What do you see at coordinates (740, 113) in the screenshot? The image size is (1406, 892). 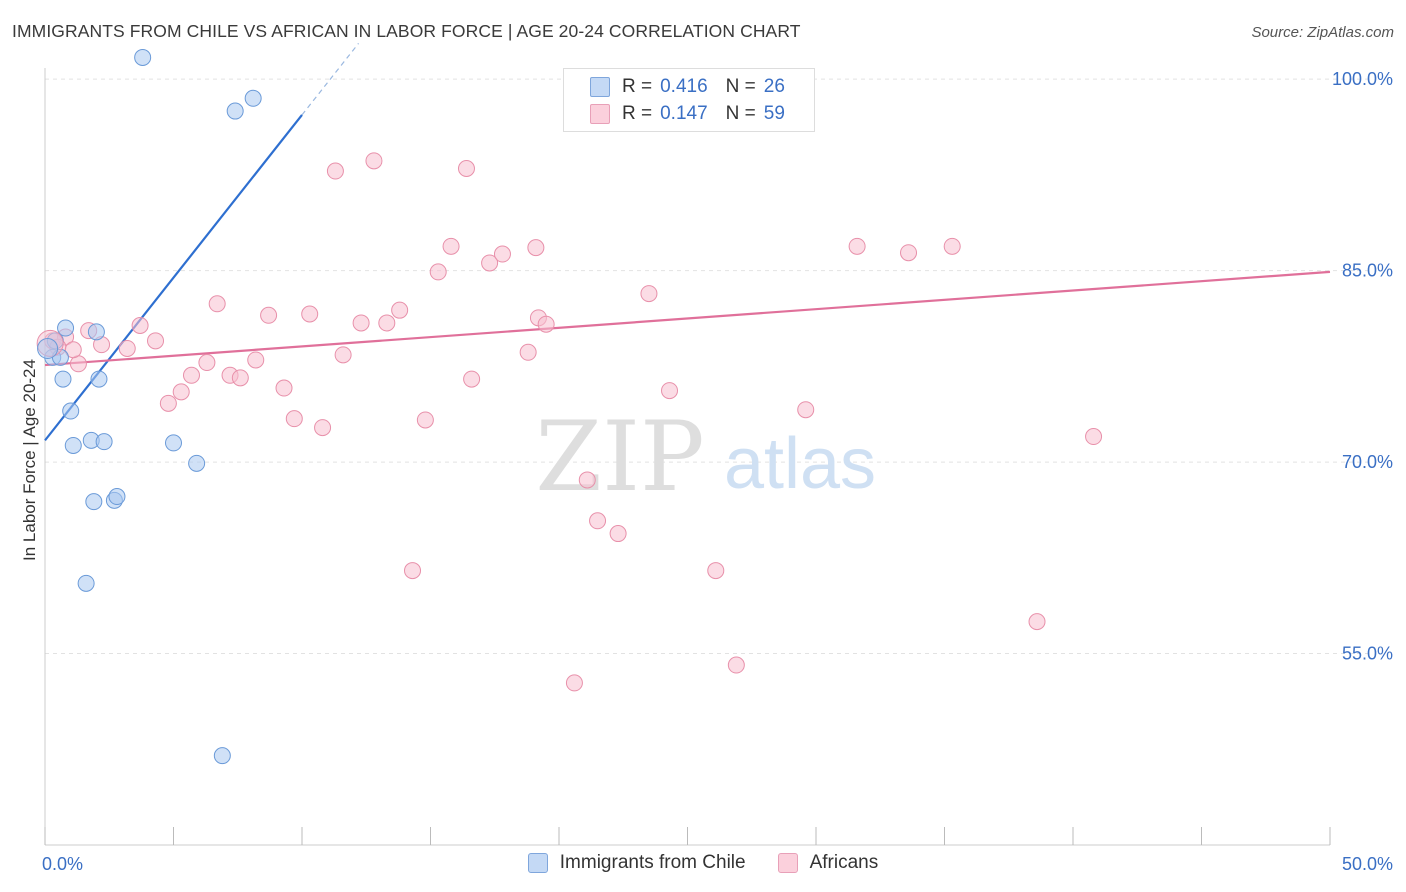 I see `n-label: N =` at bounding box center [740, 113].